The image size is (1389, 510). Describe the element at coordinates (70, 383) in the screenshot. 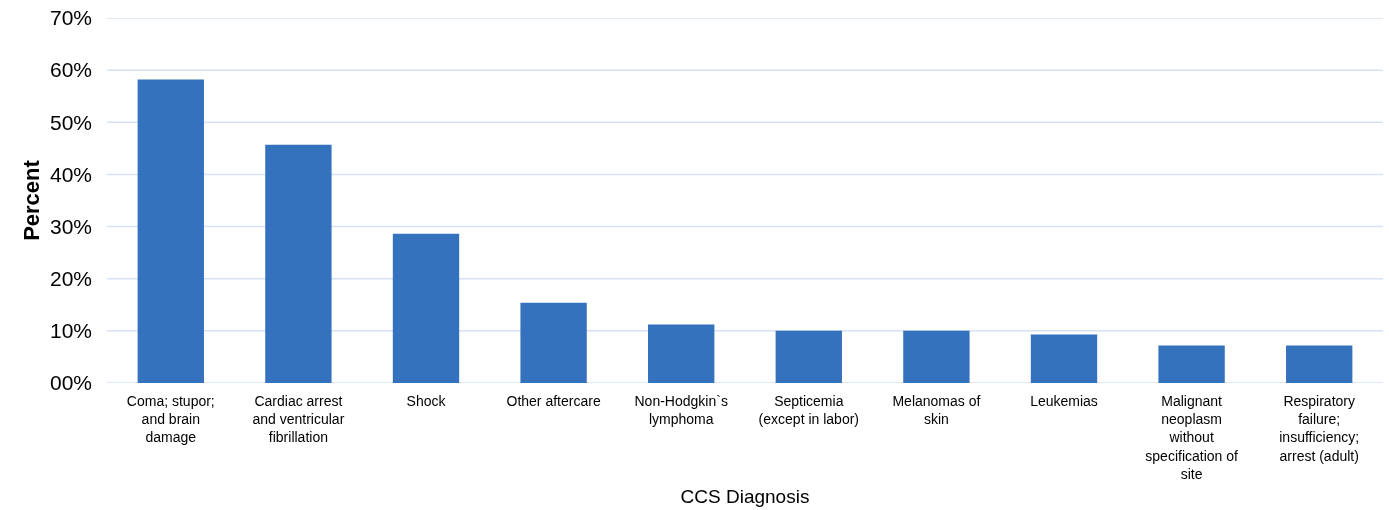

I see `y-tick-label: 00%` at that location.